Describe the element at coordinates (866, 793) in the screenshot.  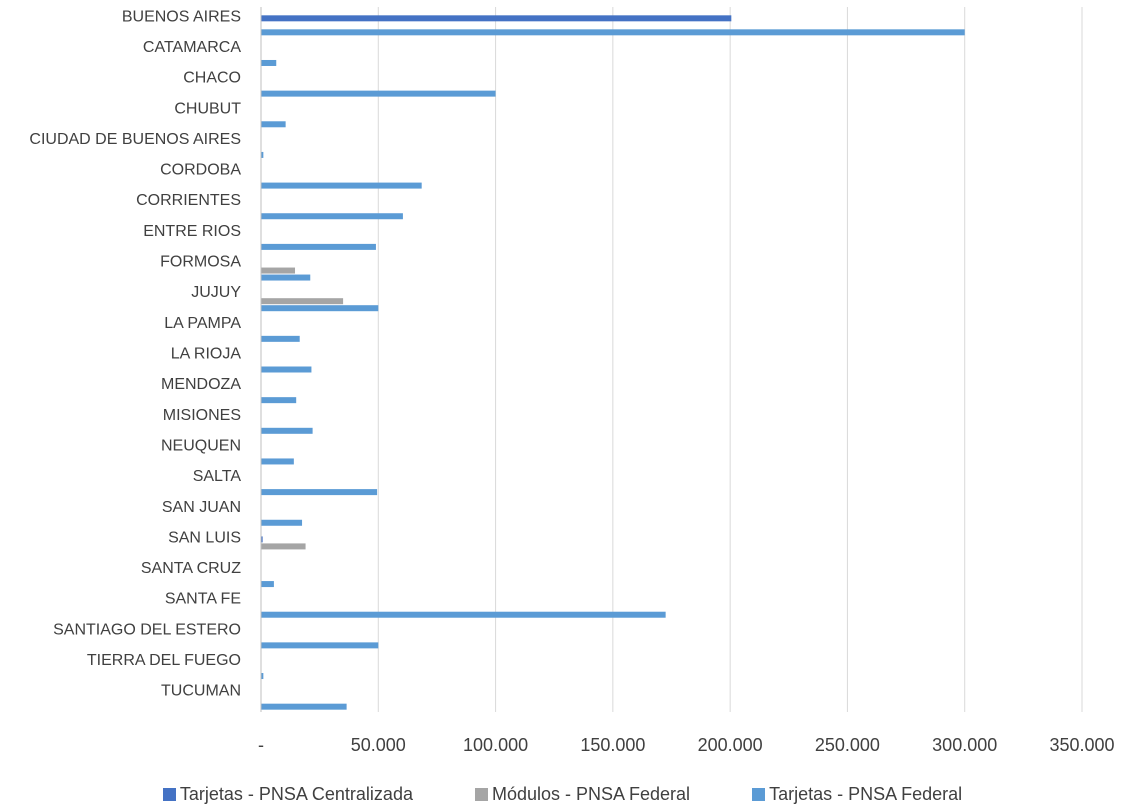
I see `legend-label: Tarjetas - PNSA Federal` at that location.